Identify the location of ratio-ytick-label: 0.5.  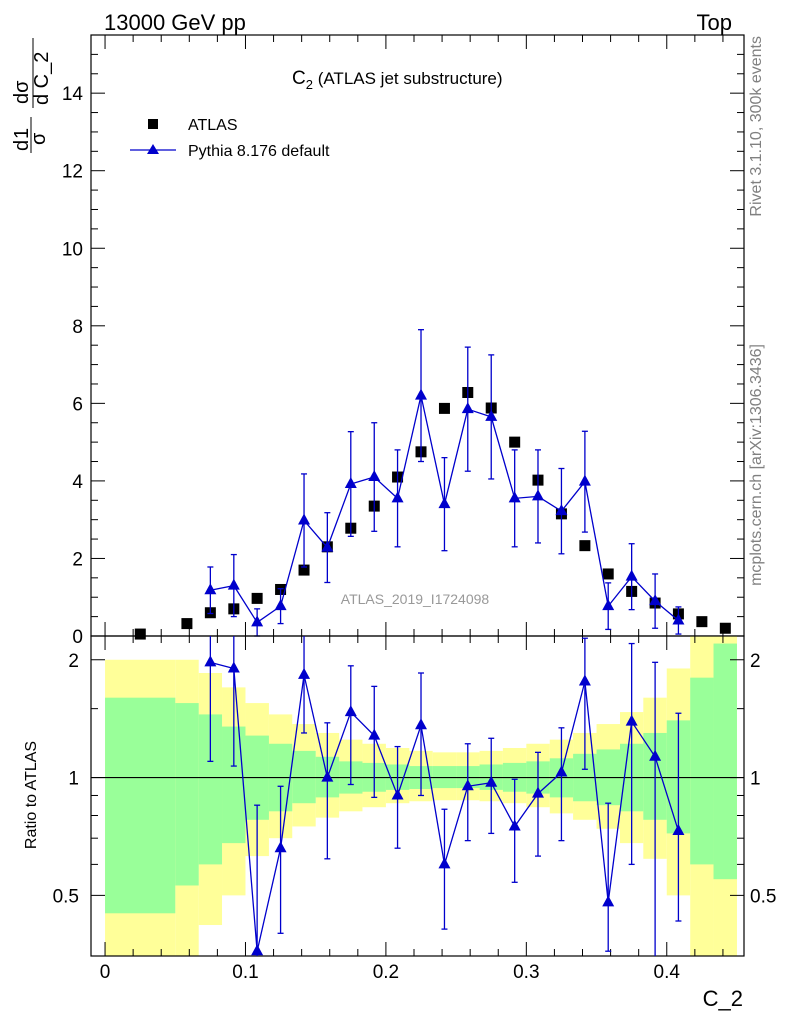
(66, 896).